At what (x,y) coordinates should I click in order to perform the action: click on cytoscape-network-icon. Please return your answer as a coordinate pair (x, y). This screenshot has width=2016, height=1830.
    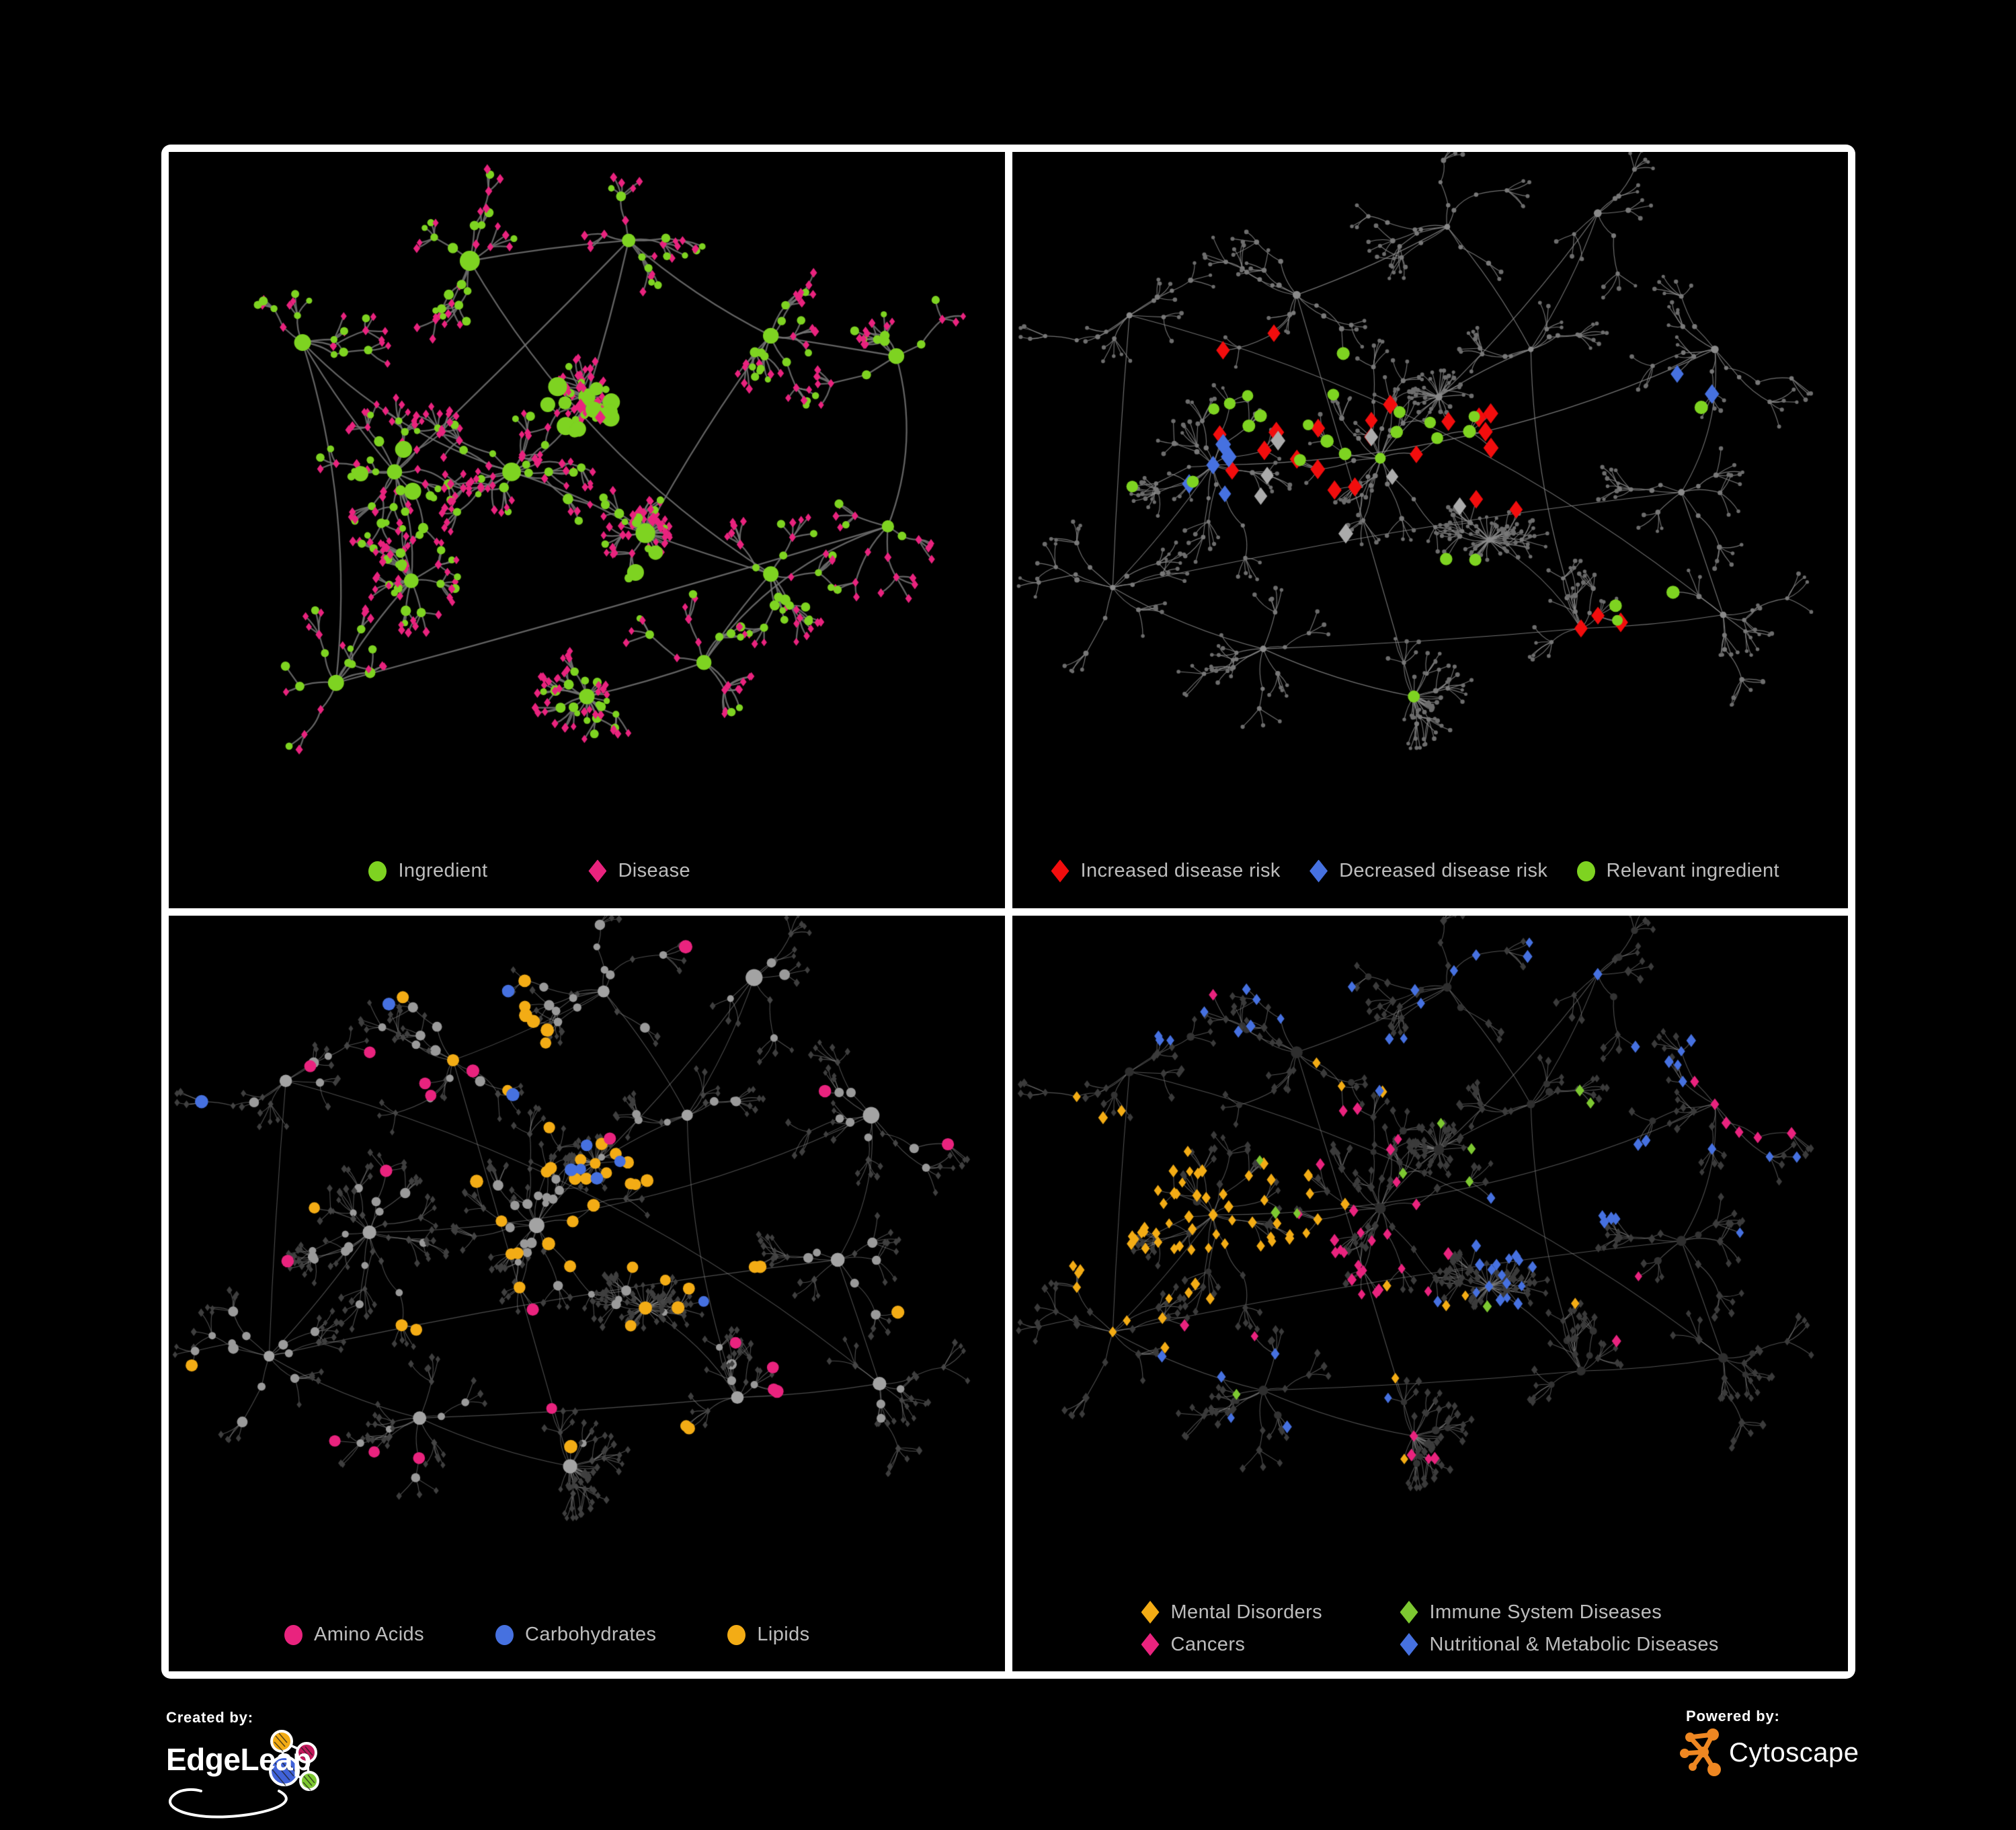
    Looking at the image, I should click on (1700, 1752).